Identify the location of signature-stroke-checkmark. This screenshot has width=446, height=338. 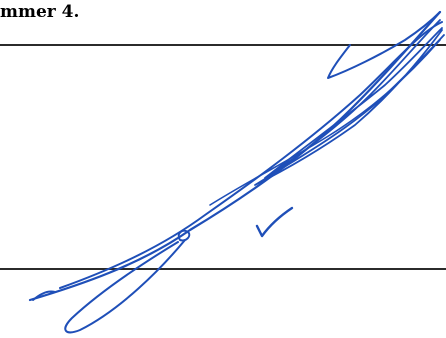
(274, 222).